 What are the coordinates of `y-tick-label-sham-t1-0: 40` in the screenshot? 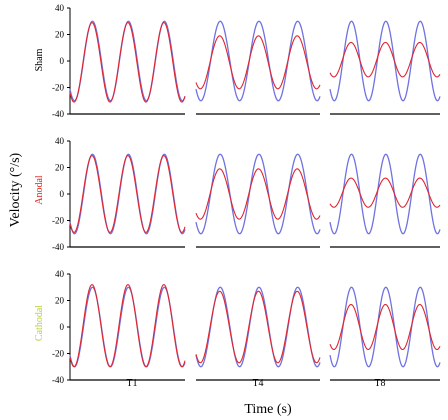 It's located at (60, 8).